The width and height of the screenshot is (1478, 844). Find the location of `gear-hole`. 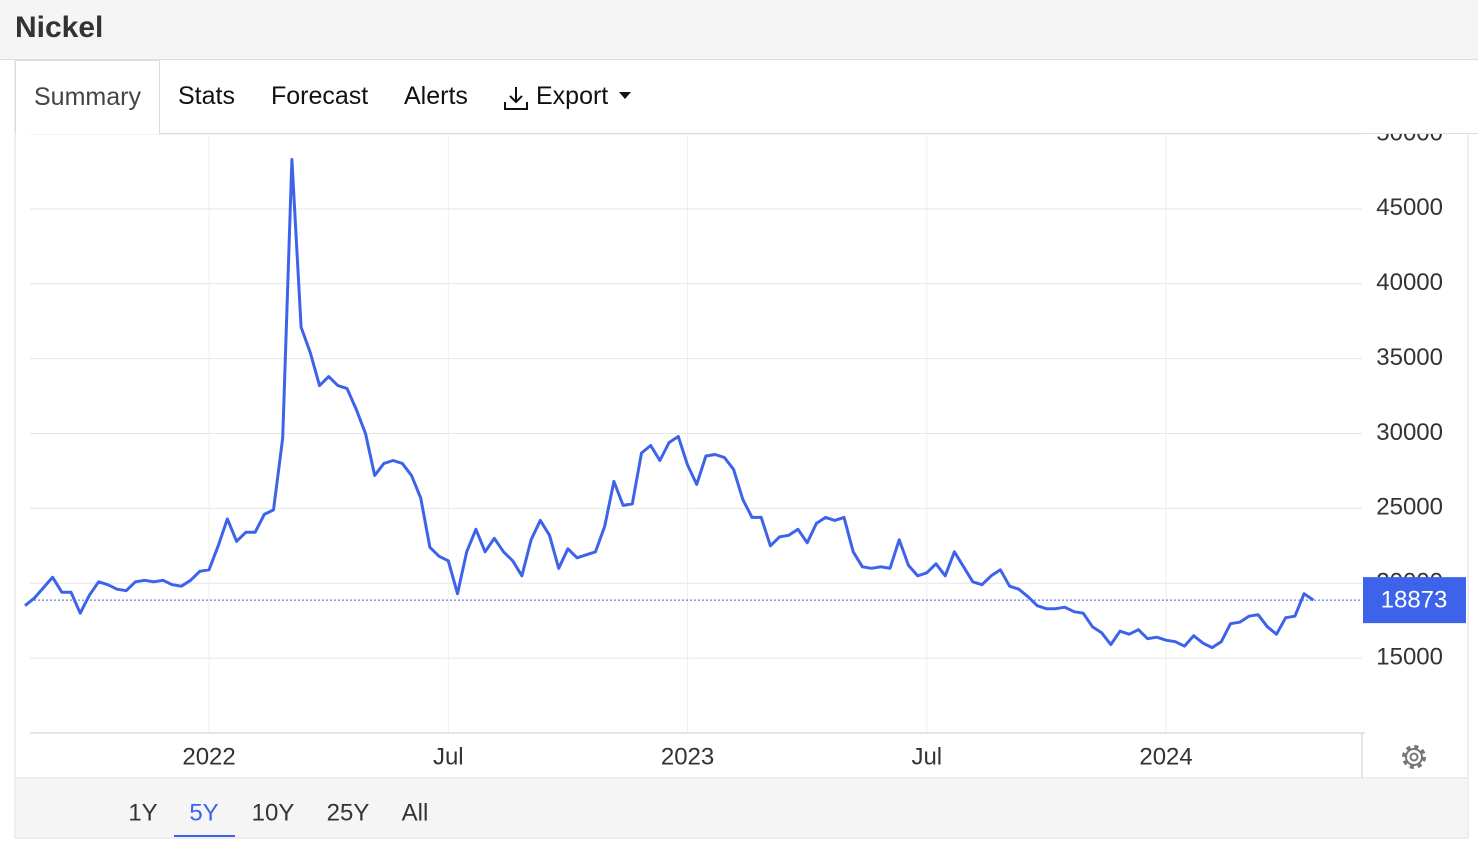

gear-hole is located at coordinates (1414, 757).